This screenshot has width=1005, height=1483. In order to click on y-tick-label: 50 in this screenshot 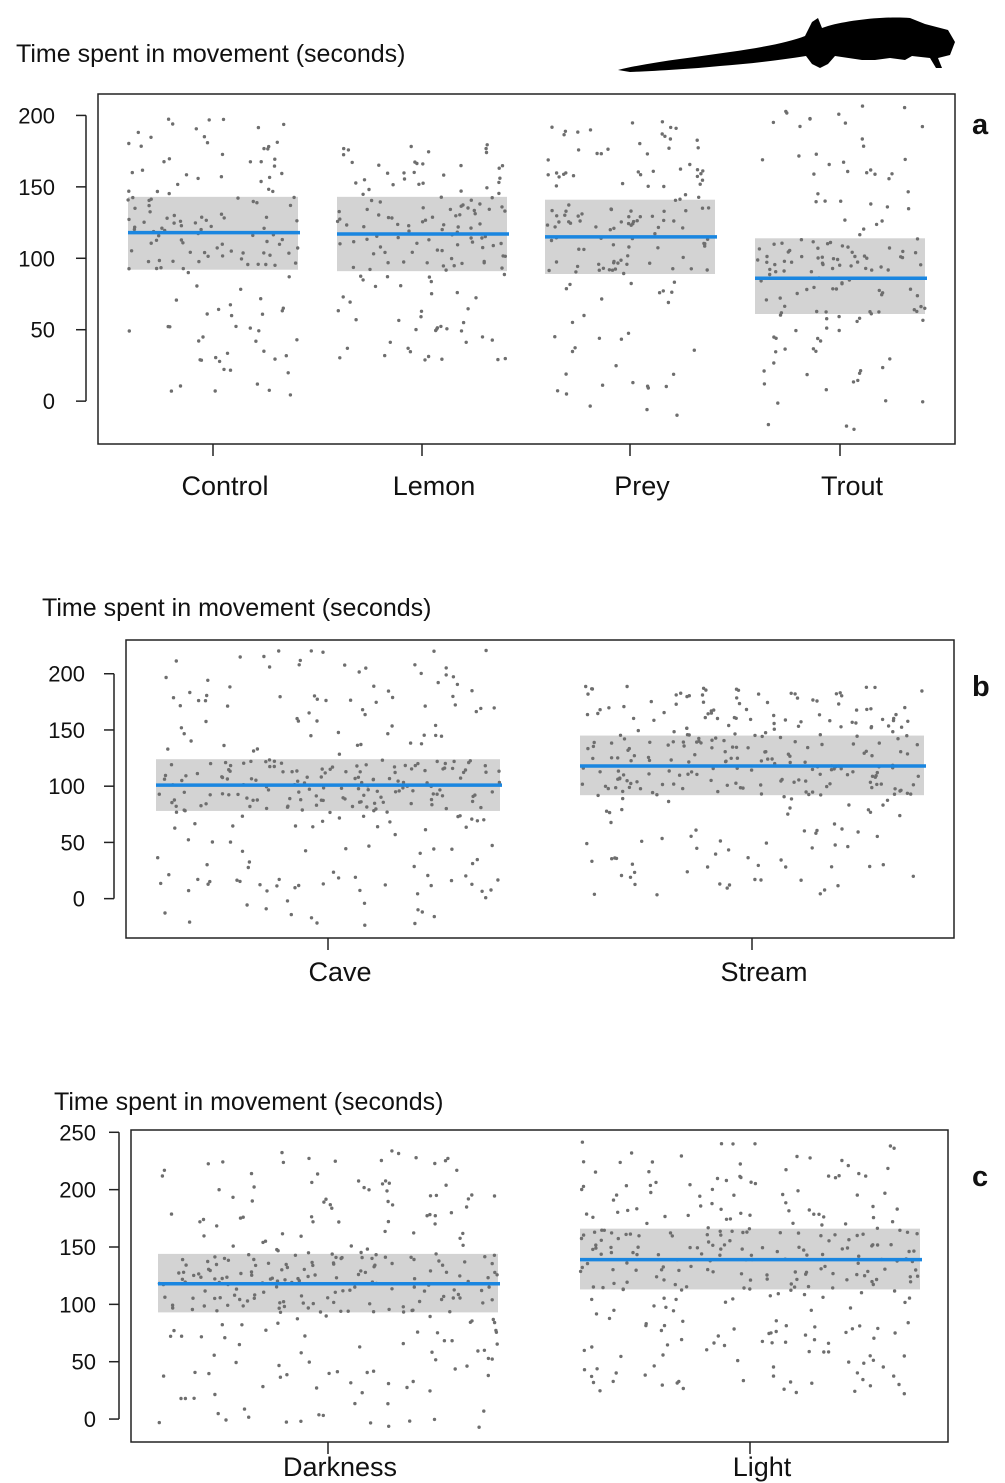, I will do `click(43, 330)`.